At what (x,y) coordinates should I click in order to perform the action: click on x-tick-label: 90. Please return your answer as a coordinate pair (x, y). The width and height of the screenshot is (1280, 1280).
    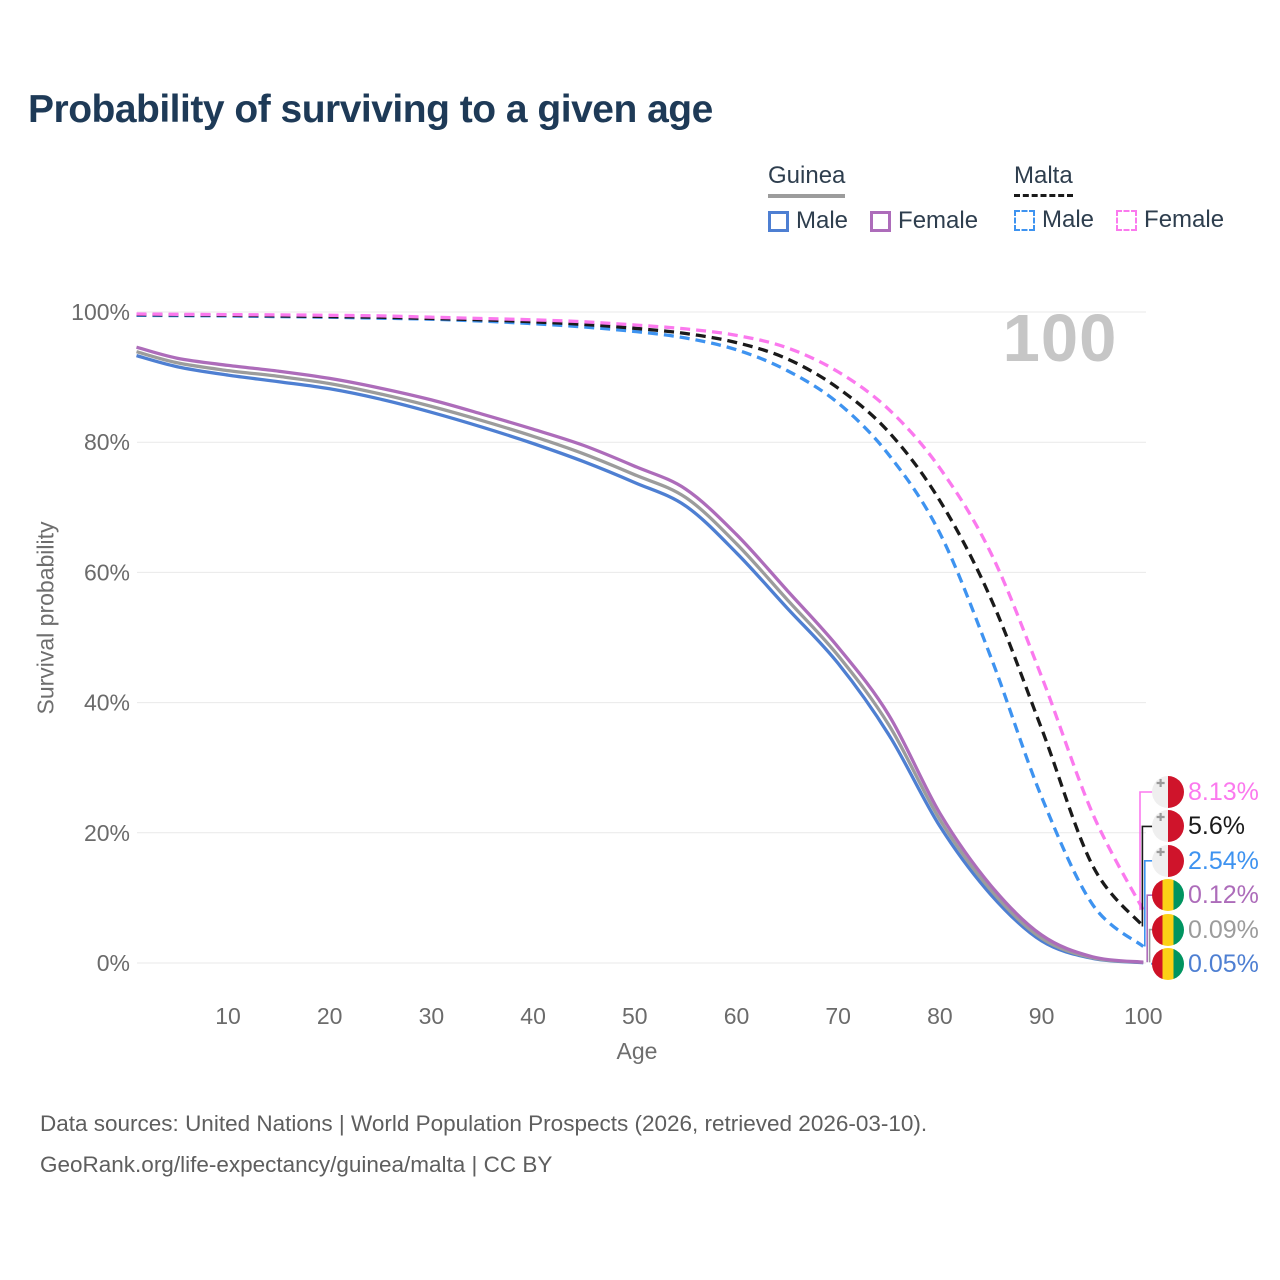
    Looking at the image, I should click on (1042, 1016).